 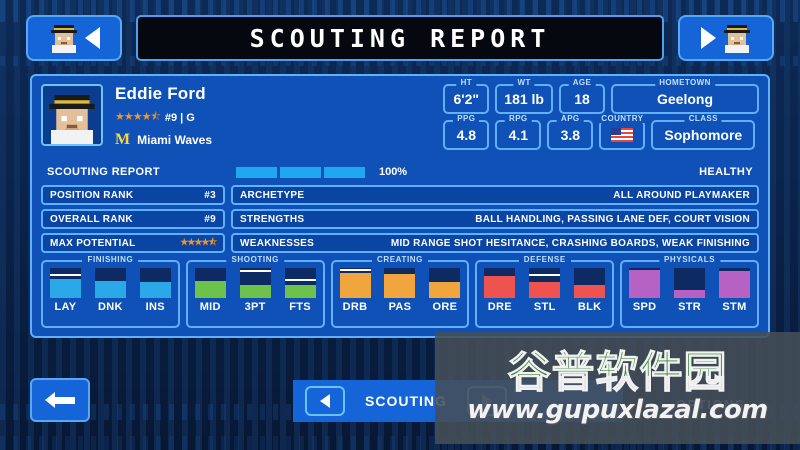 I want to click on player-name: Eddie Ford, so click(x=160, y=93).